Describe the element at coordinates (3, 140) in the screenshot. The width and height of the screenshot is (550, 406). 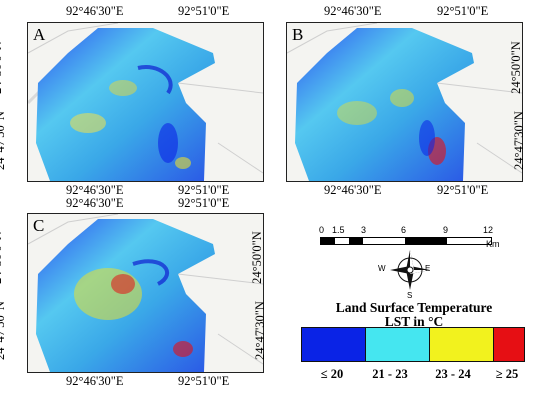
I see `lat-label-a-bottom: 24°47'30"N` at that location.